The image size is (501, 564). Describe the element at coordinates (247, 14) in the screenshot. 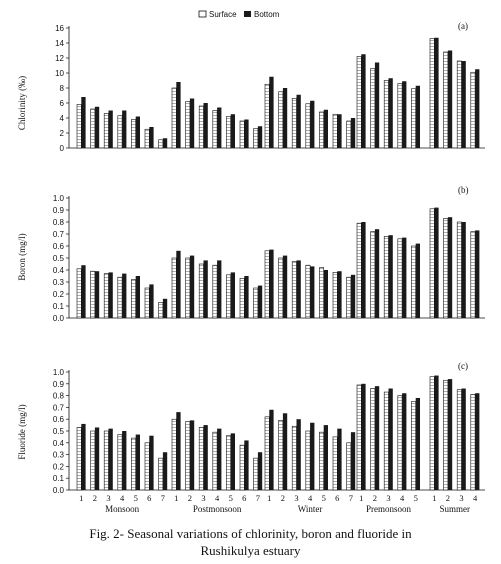

I see `legend-bottom-swatch` at that location.